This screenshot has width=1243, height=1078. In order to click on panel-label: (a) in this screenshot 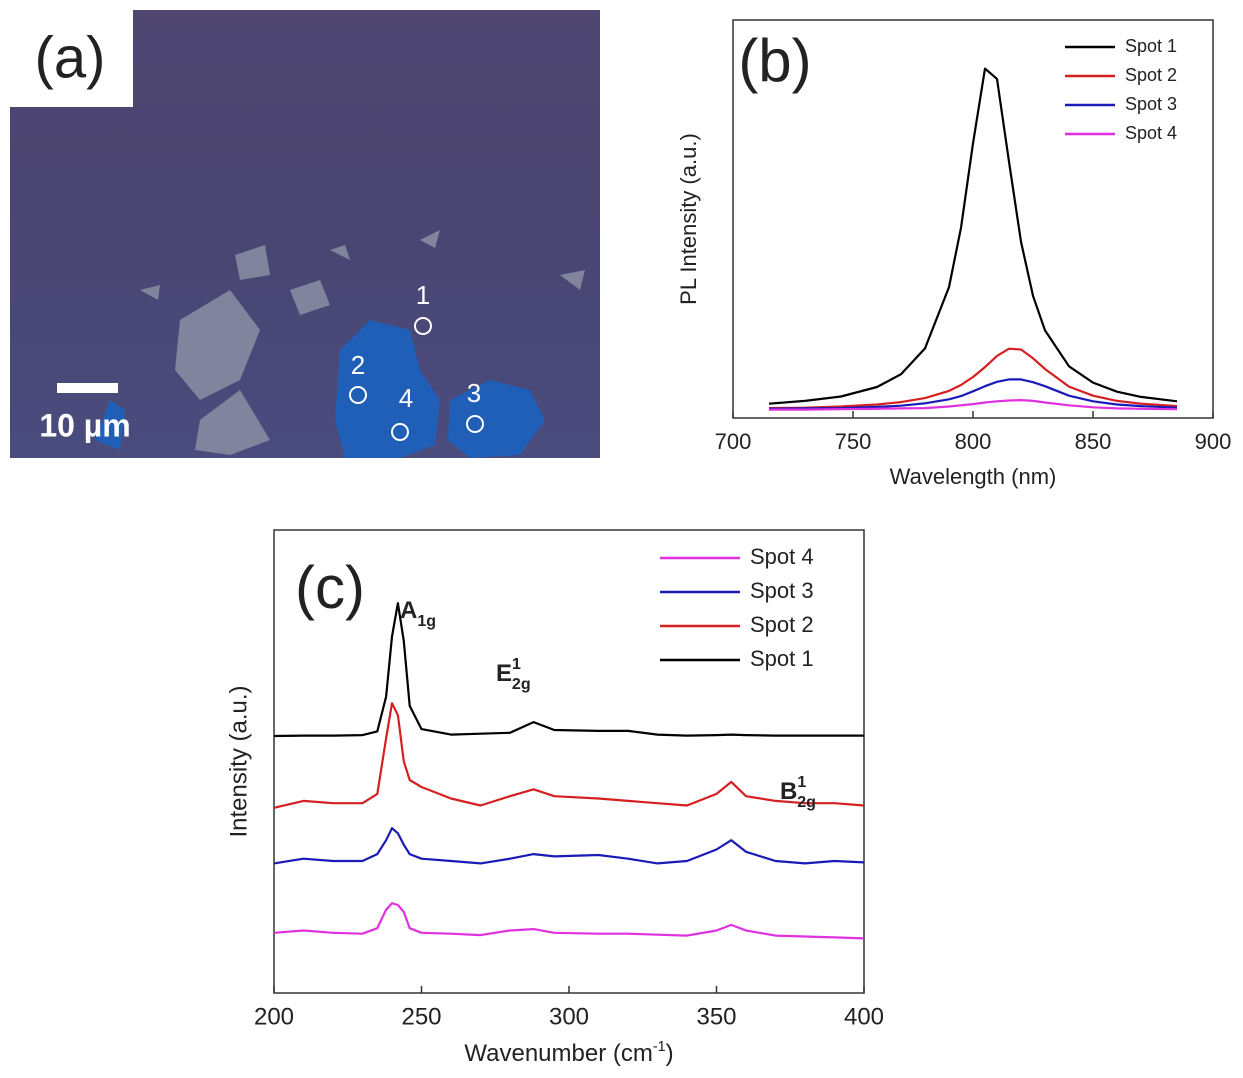, I will do `click(70, 57)`.